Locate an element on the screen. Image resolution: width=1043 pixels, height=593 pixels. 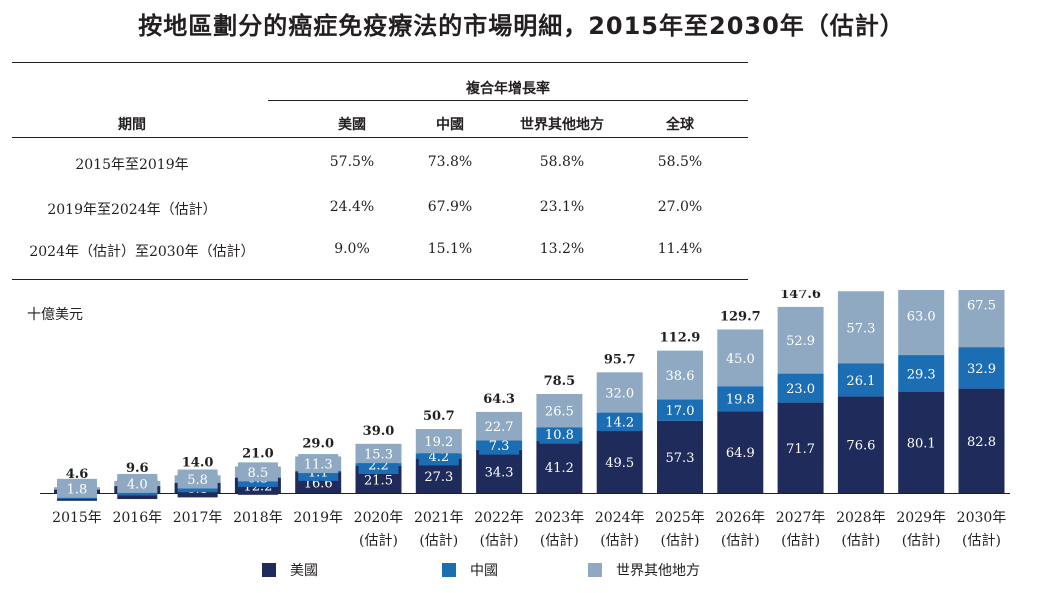
x-tick-label: 2023年 is located at coordinates (560, 518).